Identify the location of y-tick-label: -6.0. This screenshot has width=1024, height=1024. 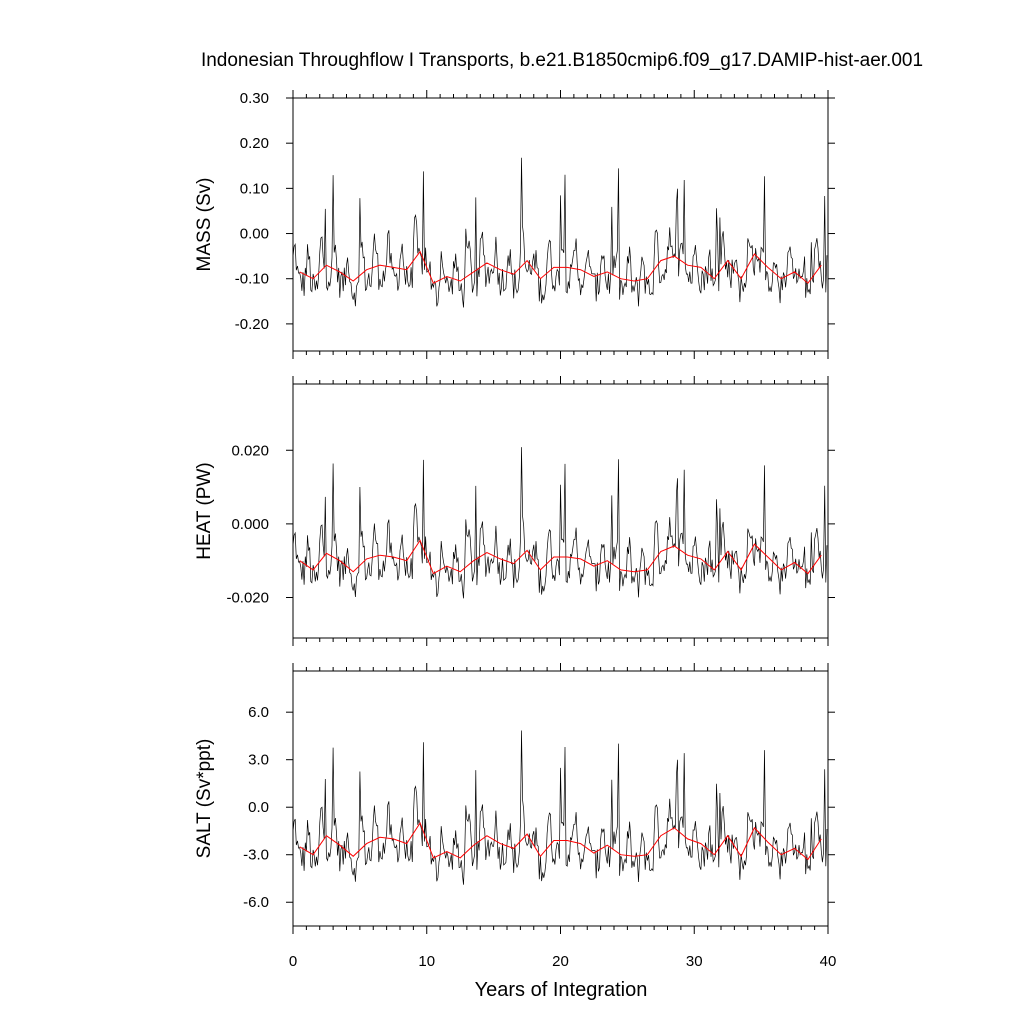
(256, 902).